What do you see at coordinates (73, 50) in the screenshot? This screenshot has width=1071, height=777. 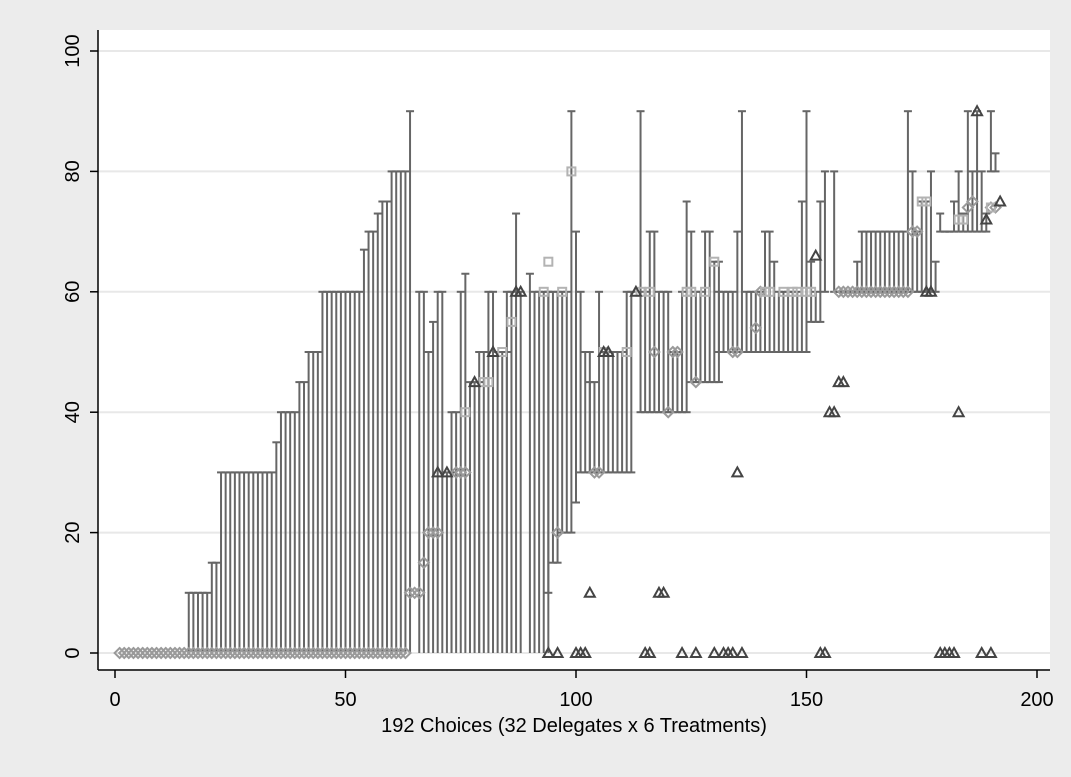 I see `y-tick-label: 100` at bounding box center [73, 50].